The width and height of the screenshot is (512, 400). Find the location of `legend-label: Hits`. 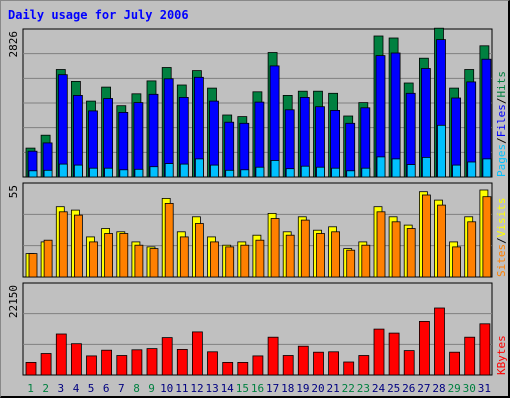

legend-label: Hits is located at coordinates (501, 84).